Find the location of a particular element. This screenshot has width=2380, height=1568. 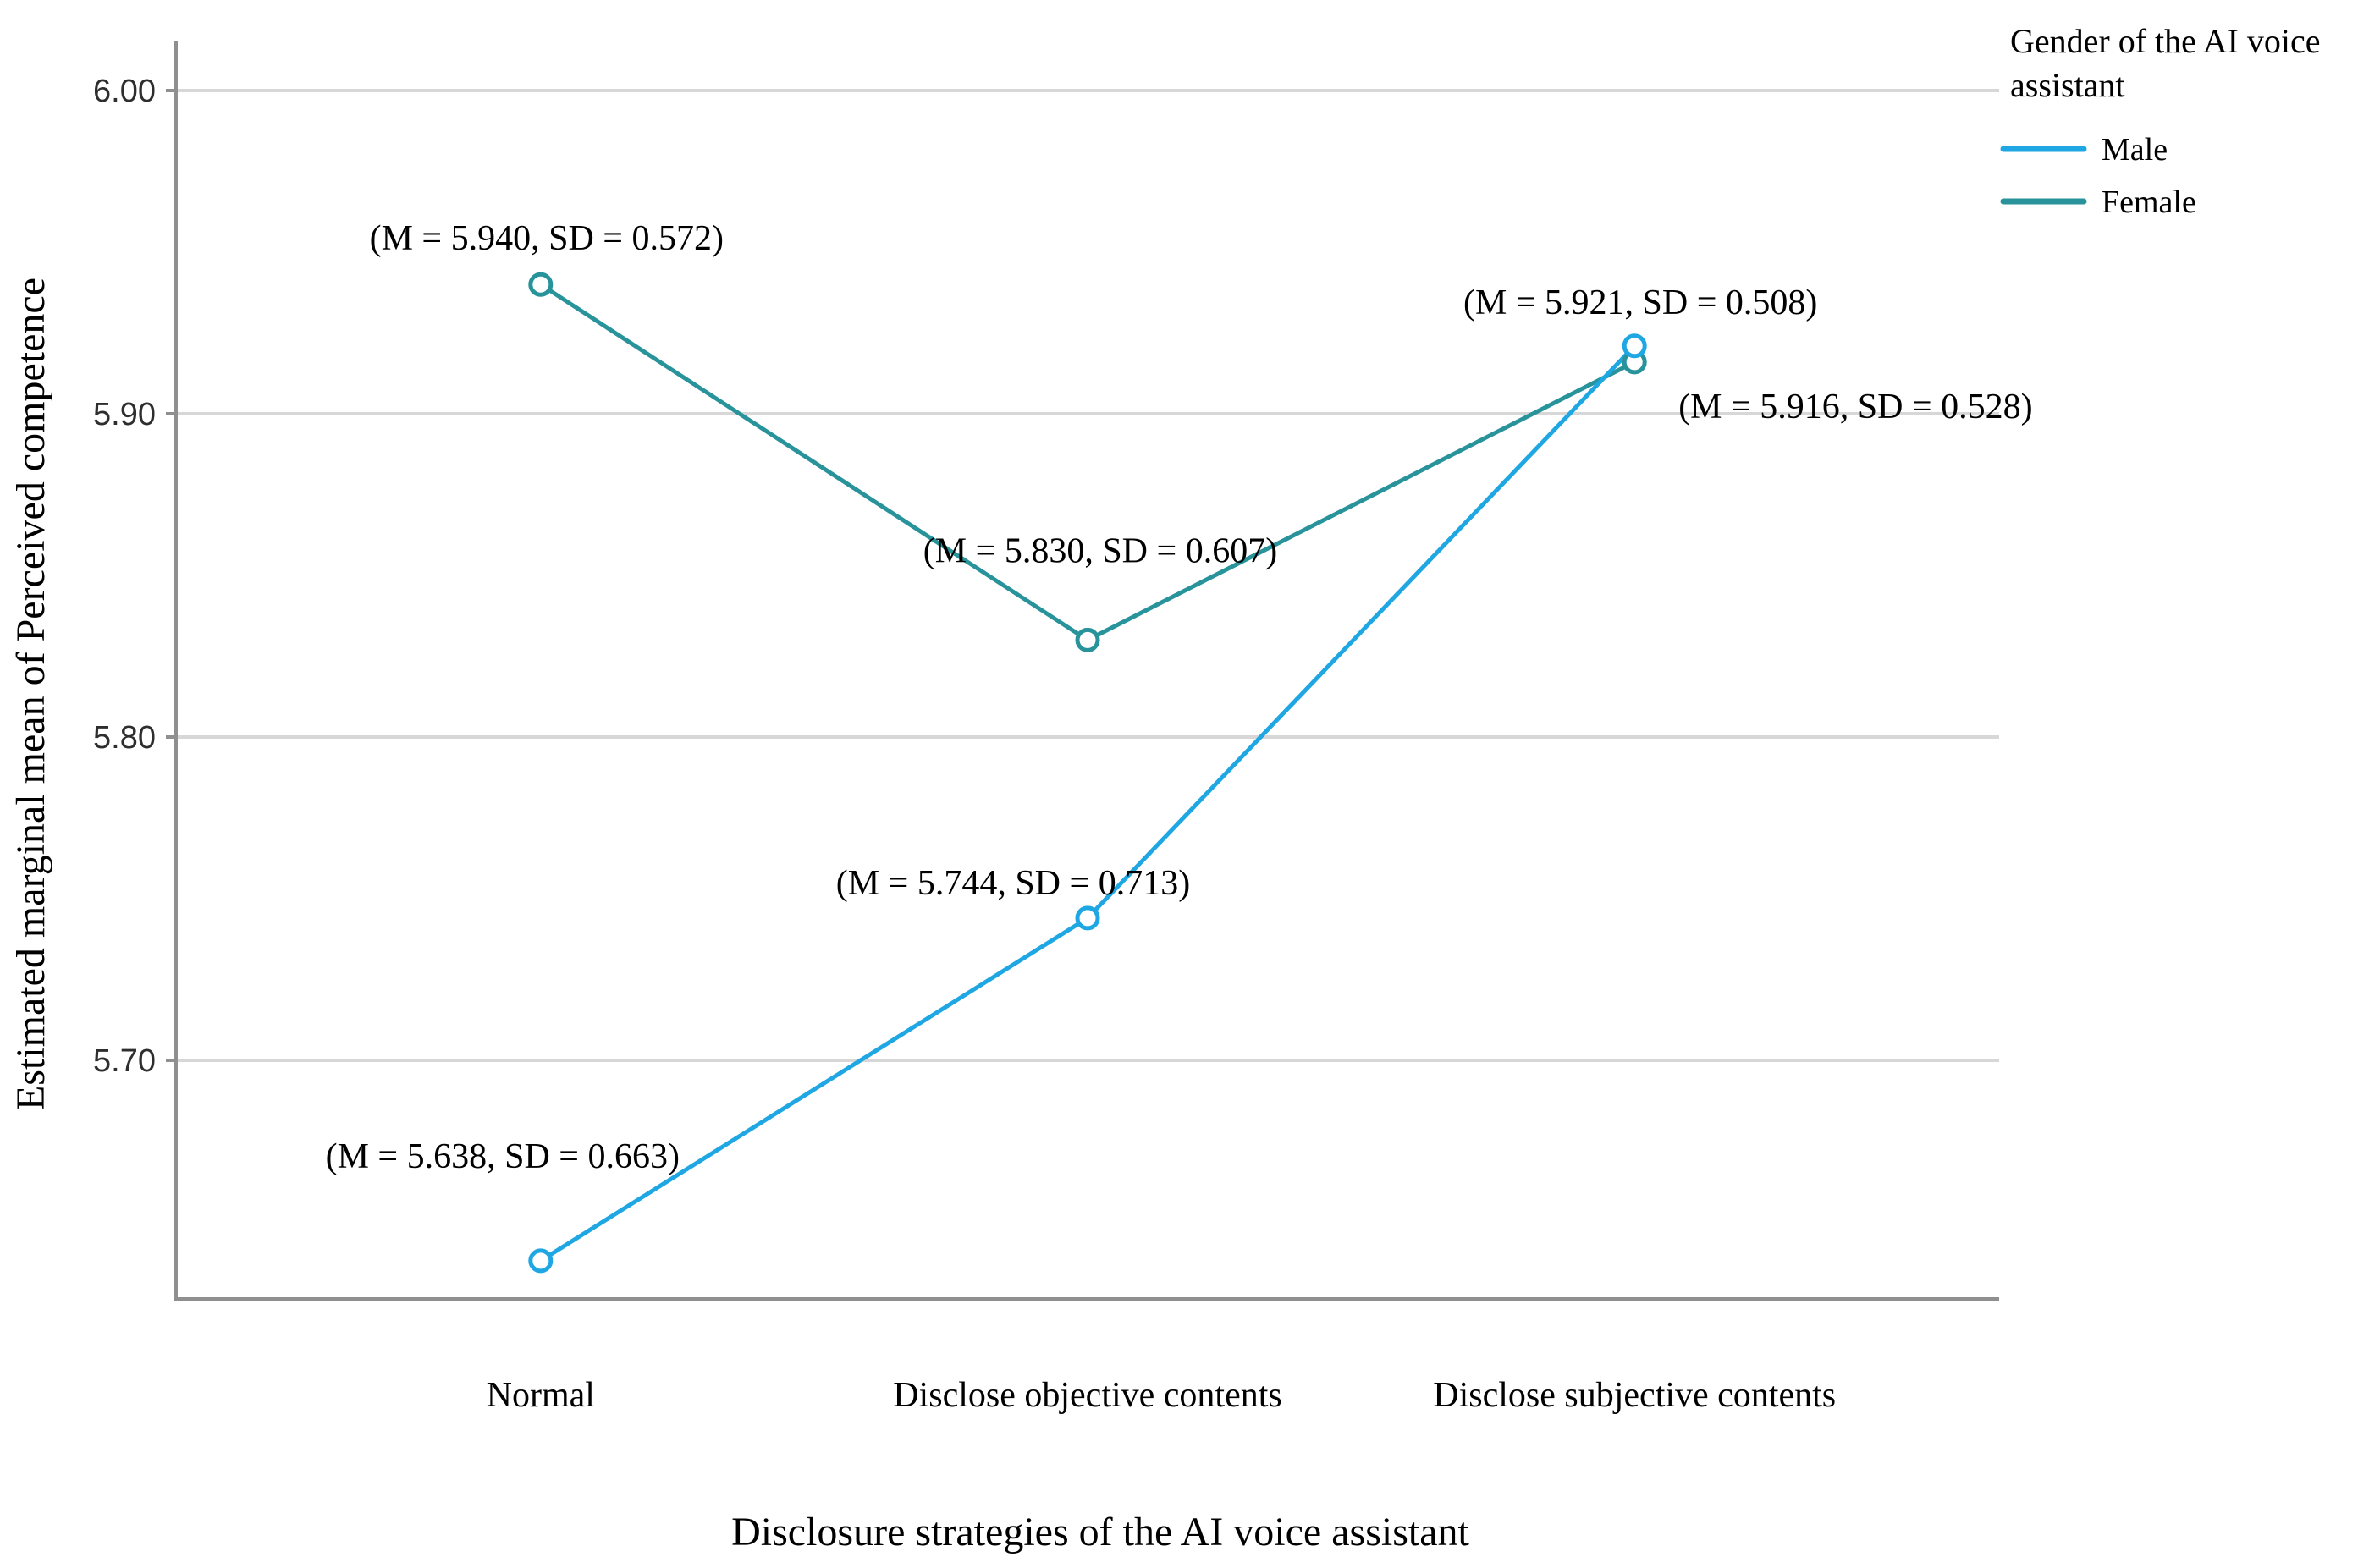

y-tick-label: 5.80 is located at coordinates (125, 738).